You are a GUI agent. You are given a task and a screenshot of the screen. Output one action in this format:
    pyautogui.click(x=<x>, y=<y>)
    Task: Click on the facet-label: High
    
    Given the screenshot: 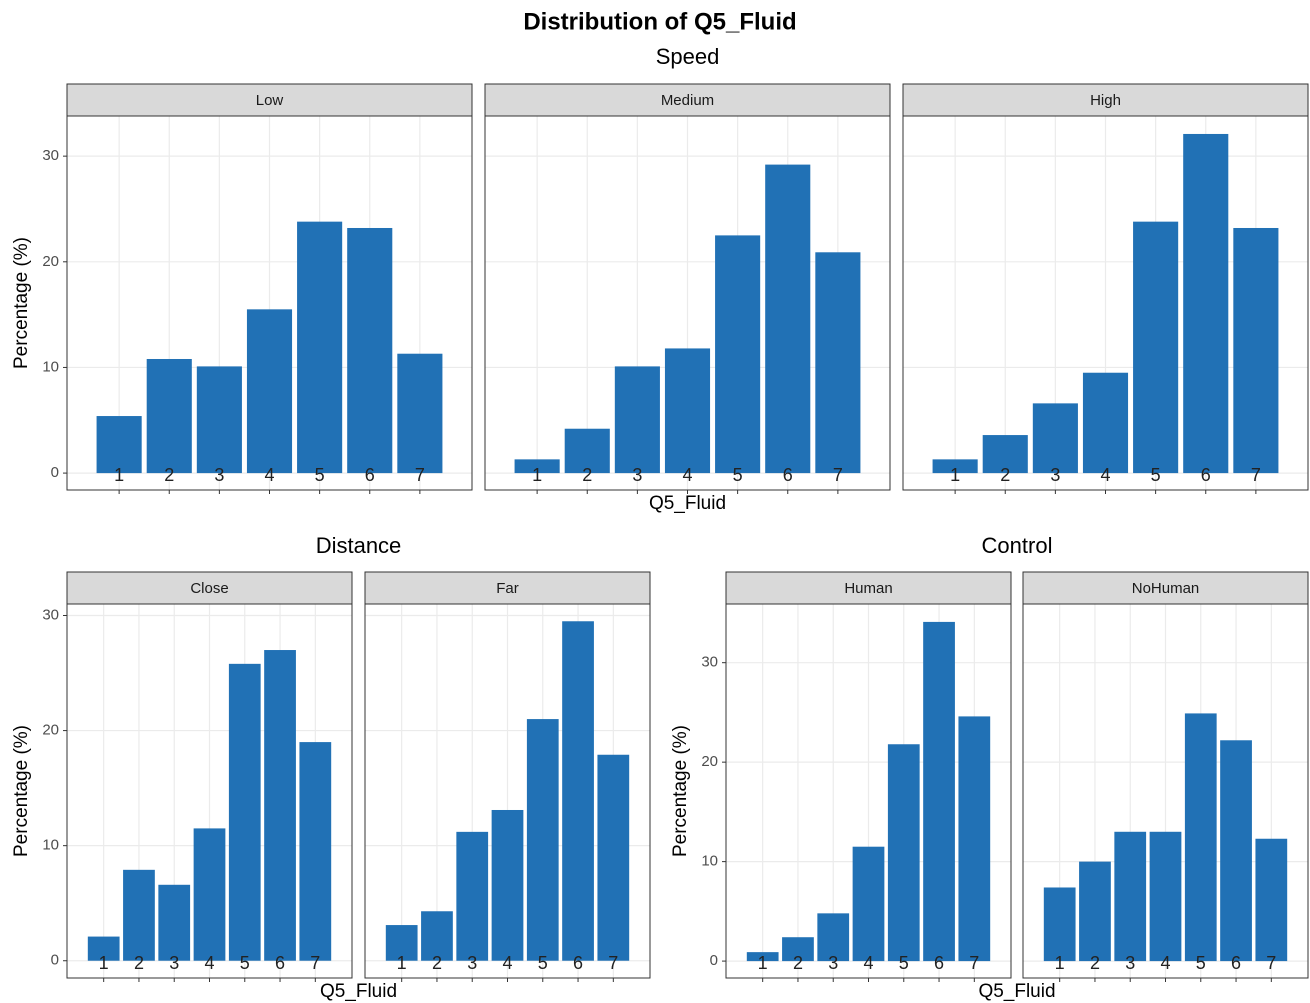 What is the action you would take?
    pyautogui.click(x=1105, y=100)
    